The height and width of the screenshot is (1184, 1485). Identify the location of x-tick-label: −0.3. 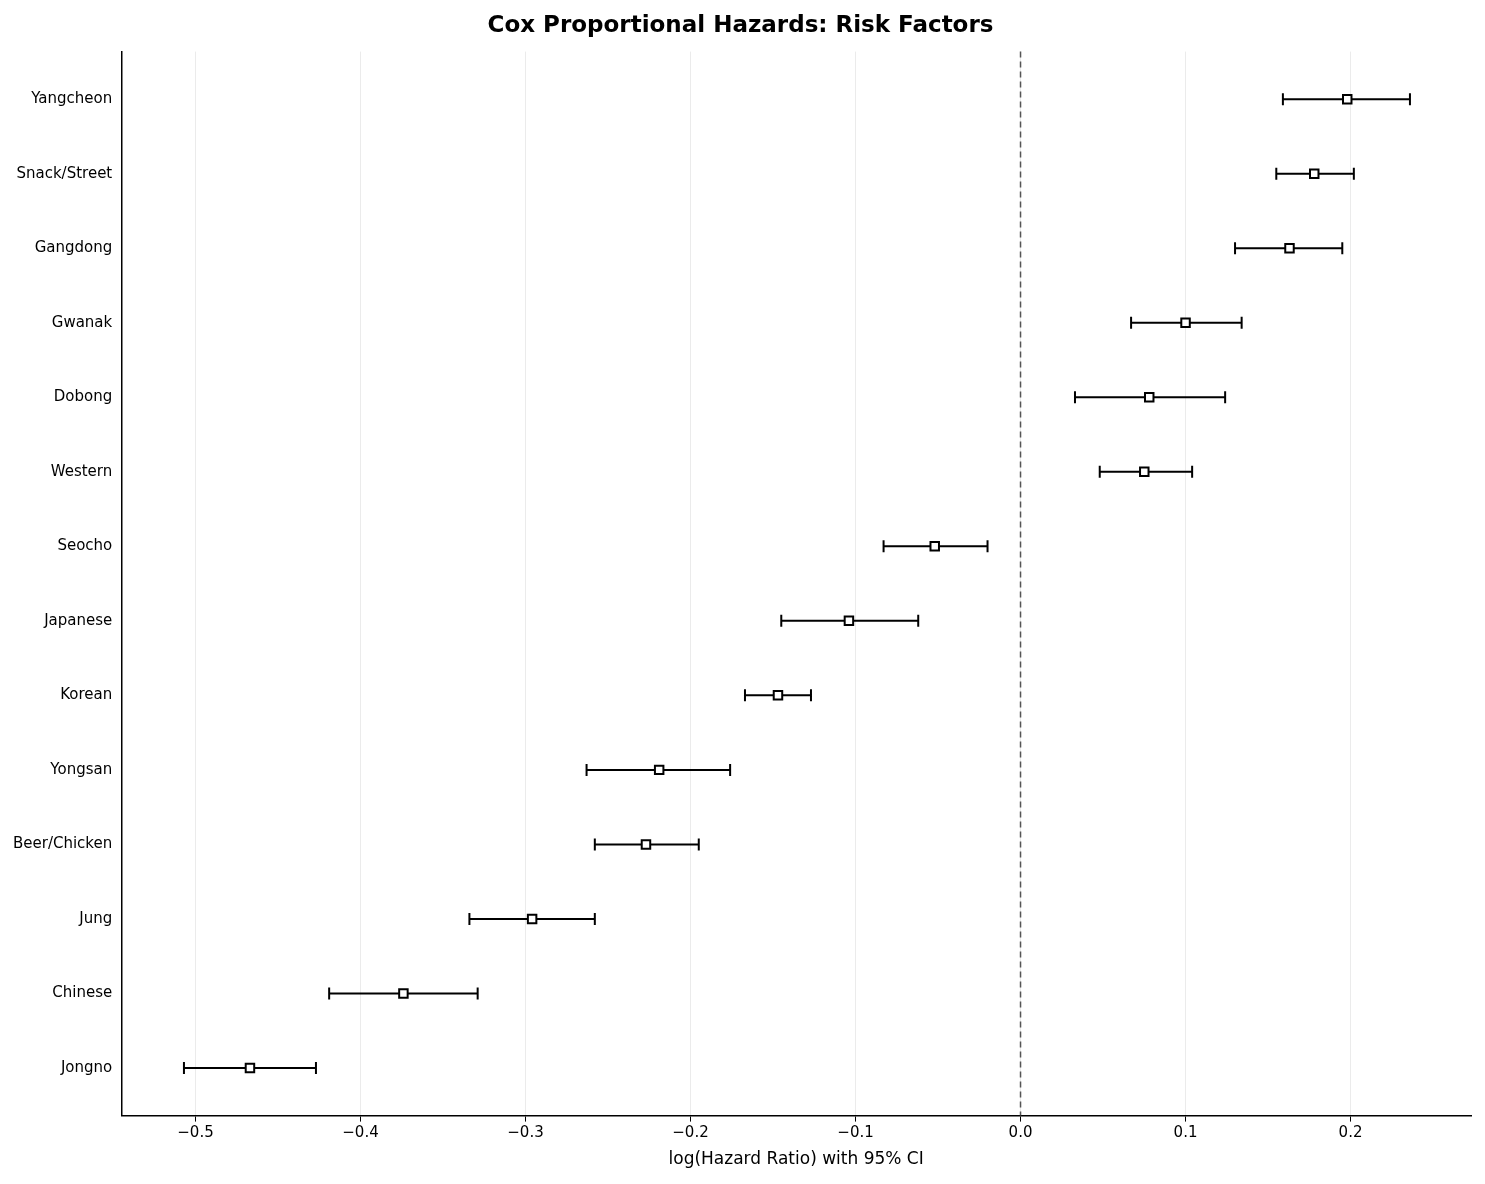
(525, 1132).